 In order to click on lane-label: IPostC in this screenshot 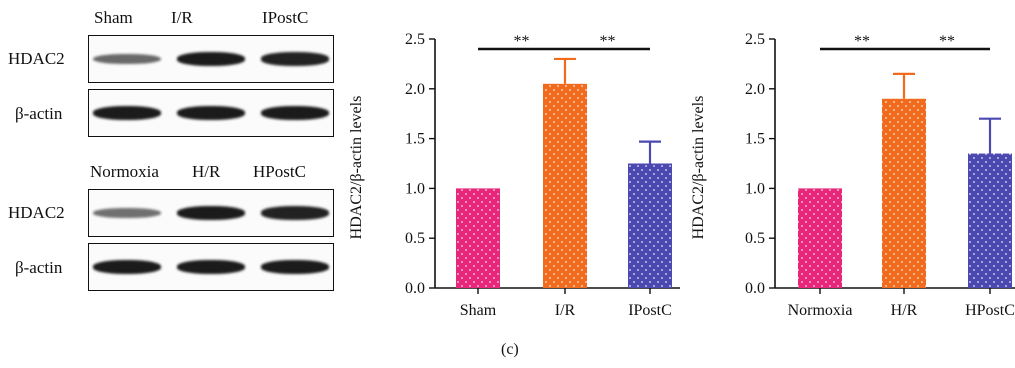, I will do `click(285, 17)`.